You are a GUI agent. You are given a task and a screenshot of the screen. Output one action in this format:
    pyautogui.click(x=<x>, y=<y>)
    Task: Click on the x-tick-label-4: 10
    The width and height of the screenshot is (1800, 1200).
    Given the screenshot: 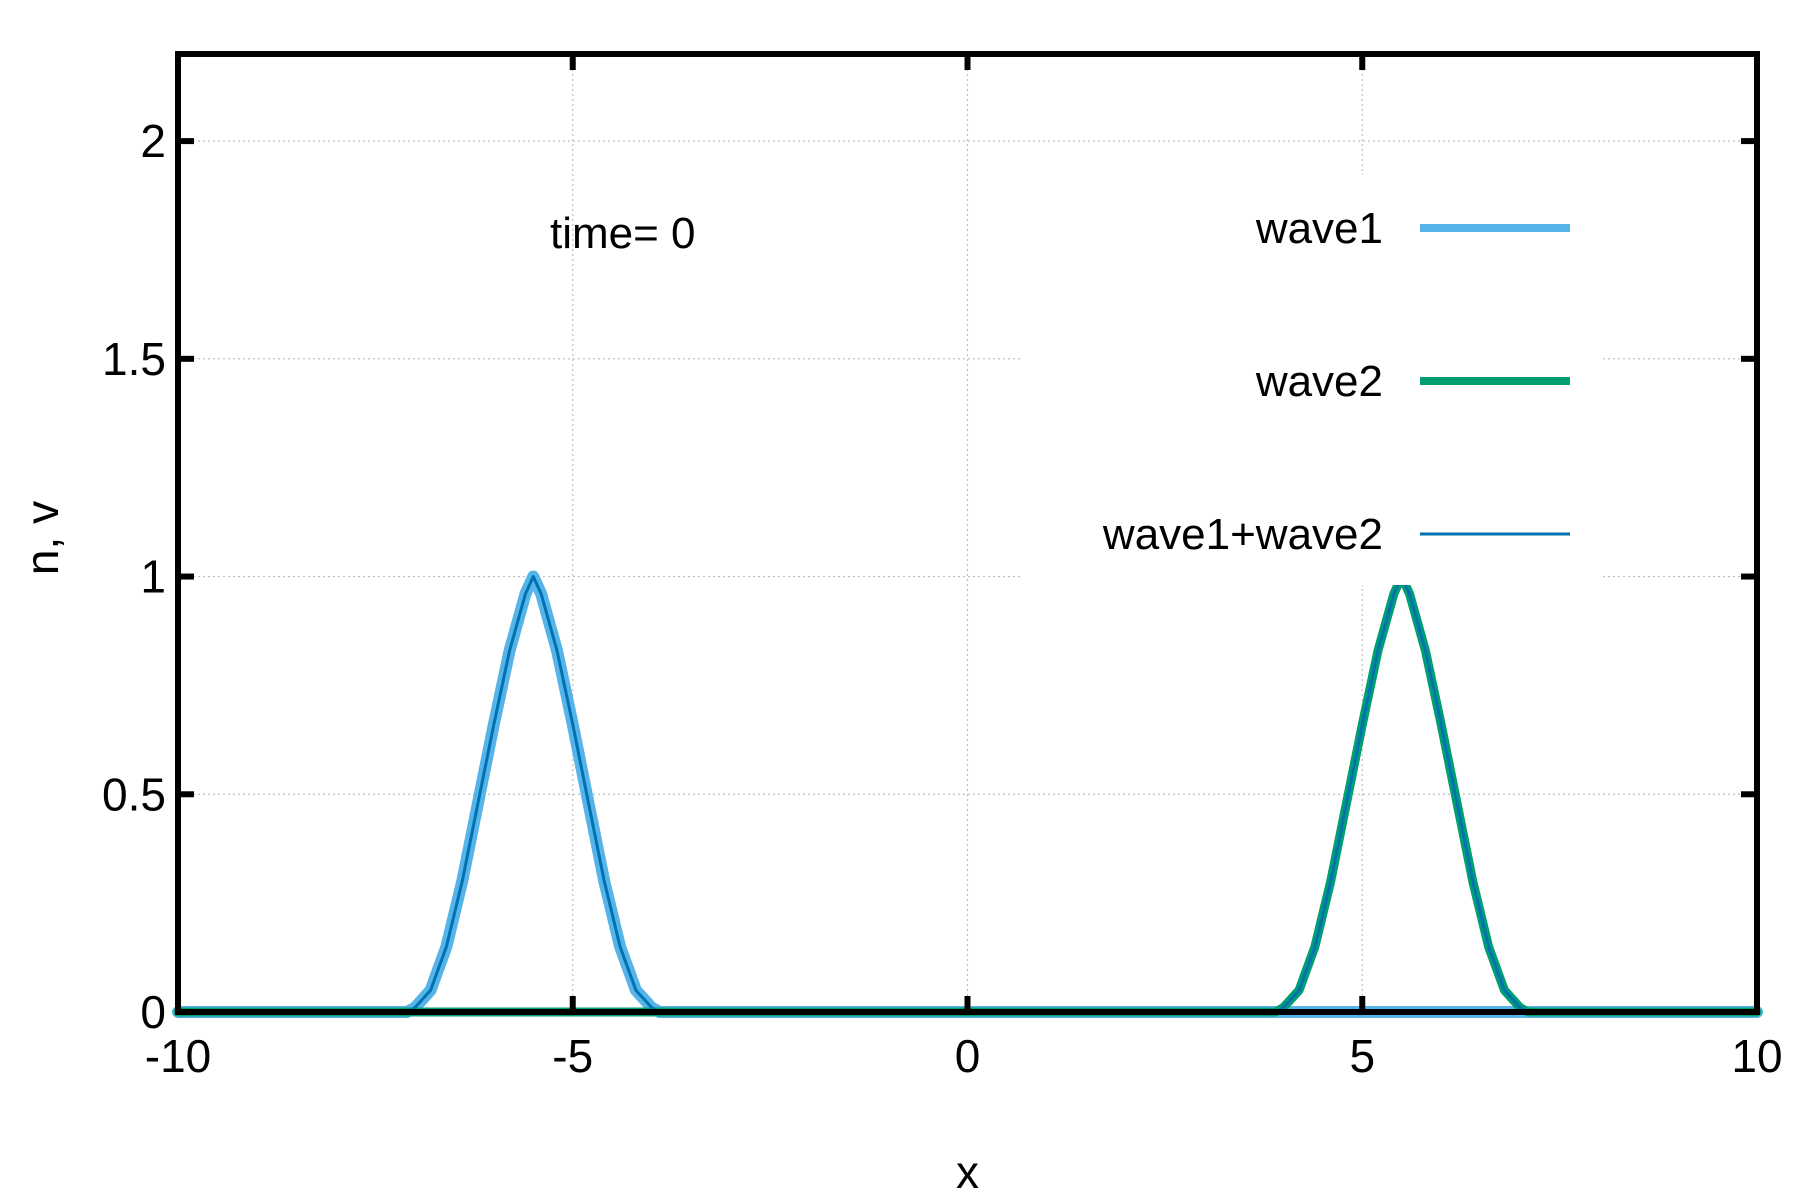 What is the action you would take?
    pyautogui.click(x=1756, y=1056)
    